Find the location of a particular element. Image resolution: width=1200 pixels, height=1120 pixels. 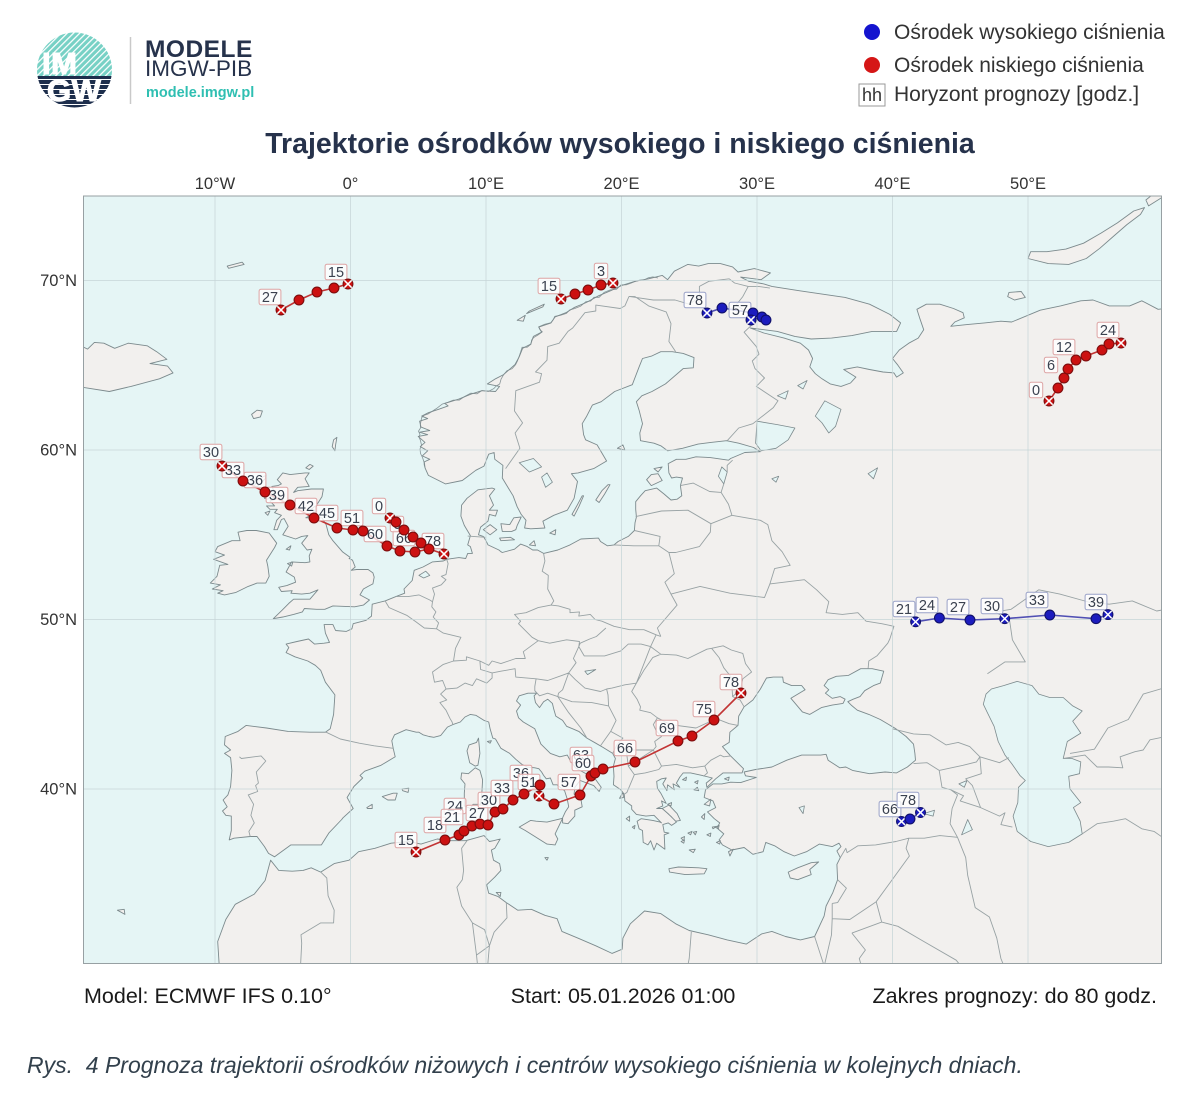

svg-text: IM is located at coordinates (59, 63).